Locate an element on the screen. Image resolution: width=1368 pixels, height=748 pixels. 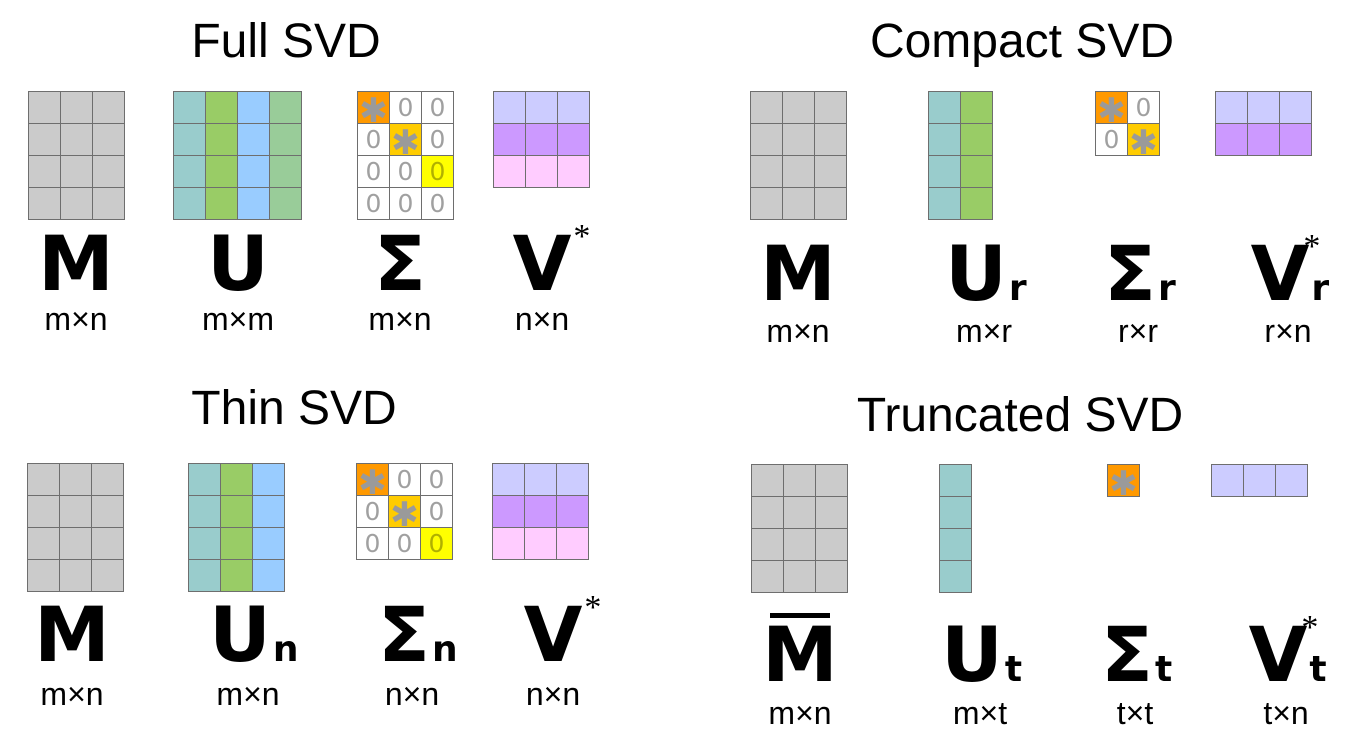
matrix-vstar-r-grid is located at coordinates (1263, 123).